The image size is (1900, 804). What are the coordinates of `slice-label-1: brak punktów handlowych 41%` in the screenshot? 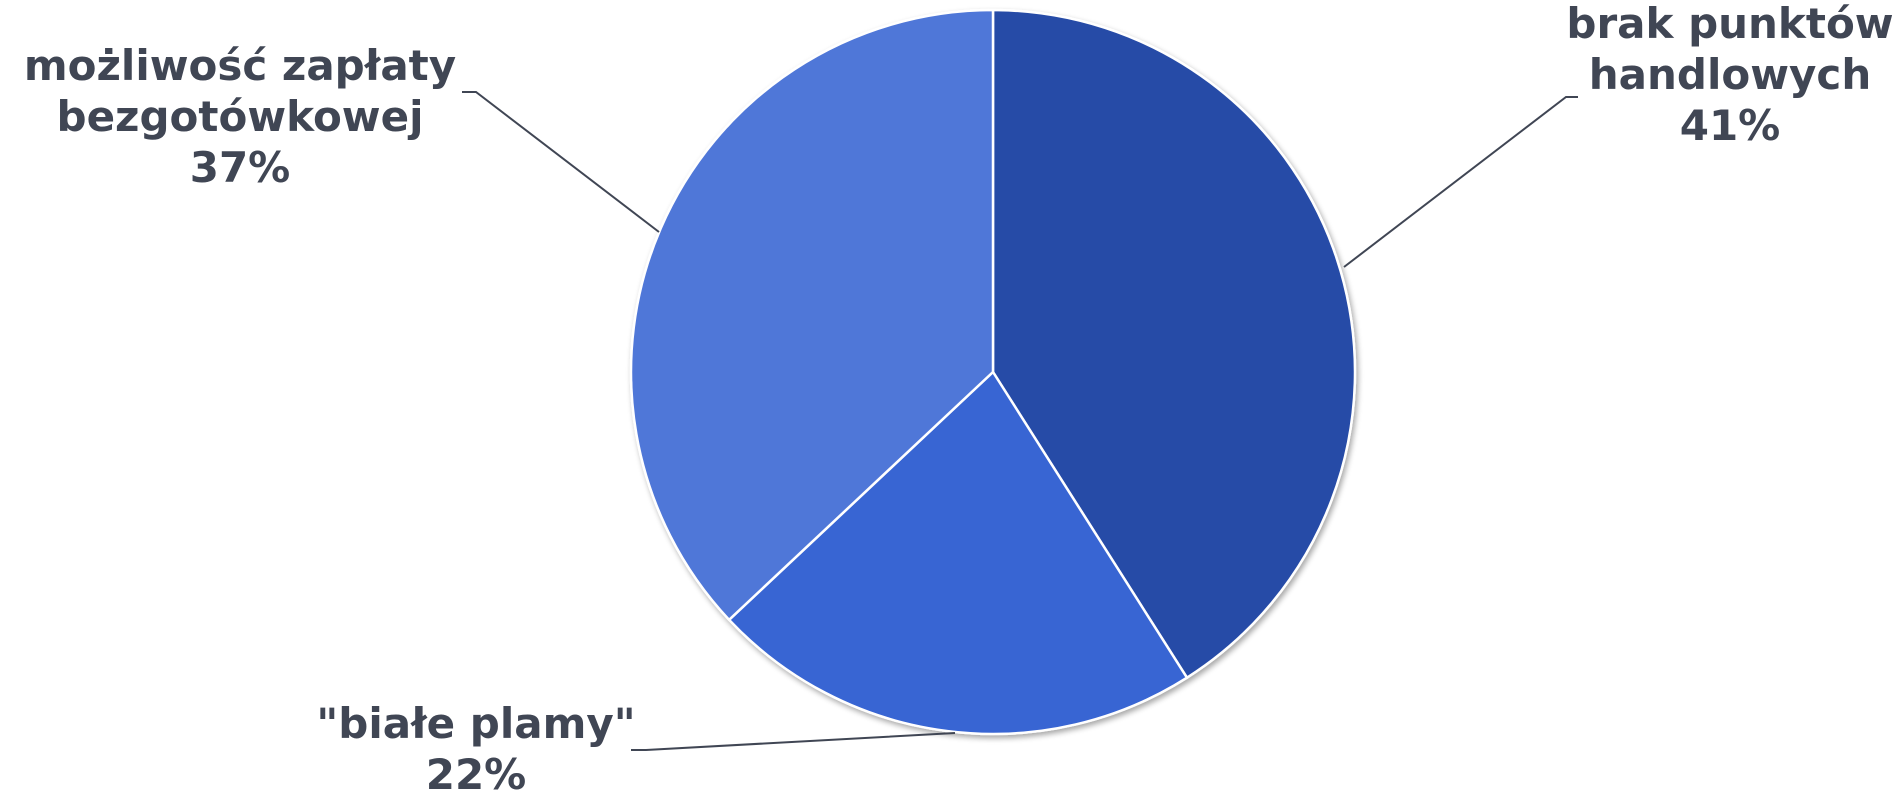 It's located at (1729, 75).